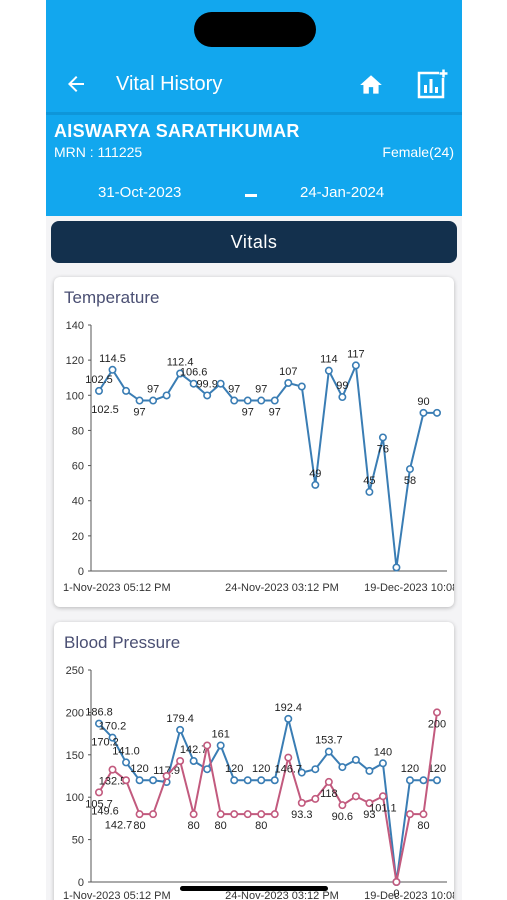 Image resolution: width=507 pixels, height=900 pixels. What do you see at coordinates (329, 360) in the screenshot?
I see `data-label: 114` at bounding box center [329, 360].